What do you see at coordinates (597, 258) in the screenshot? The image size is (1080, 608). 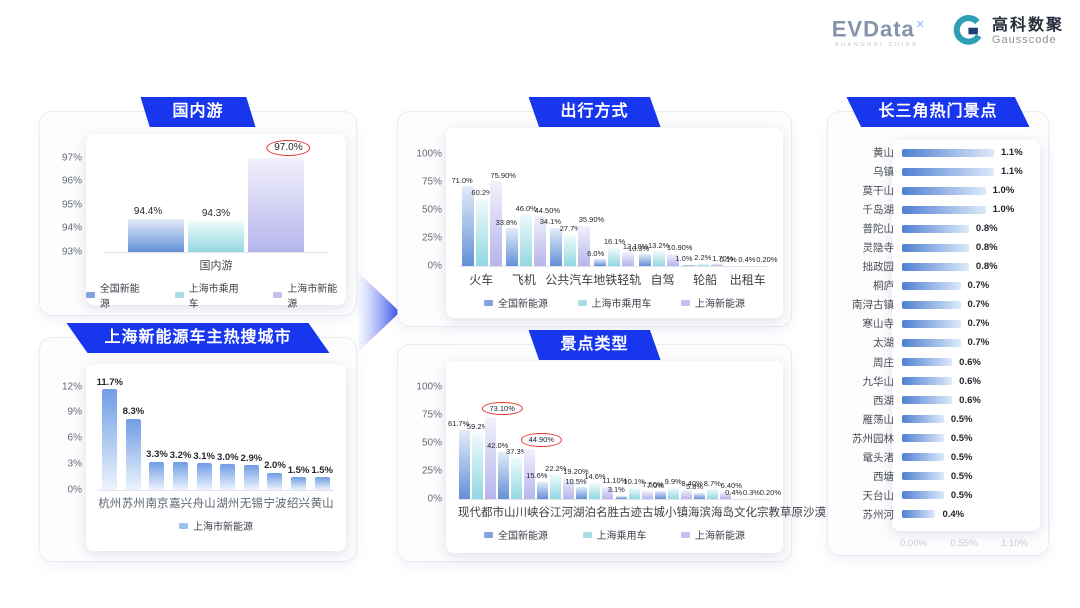 I see `bar: 6.0%` at bounding box center [597, 258].